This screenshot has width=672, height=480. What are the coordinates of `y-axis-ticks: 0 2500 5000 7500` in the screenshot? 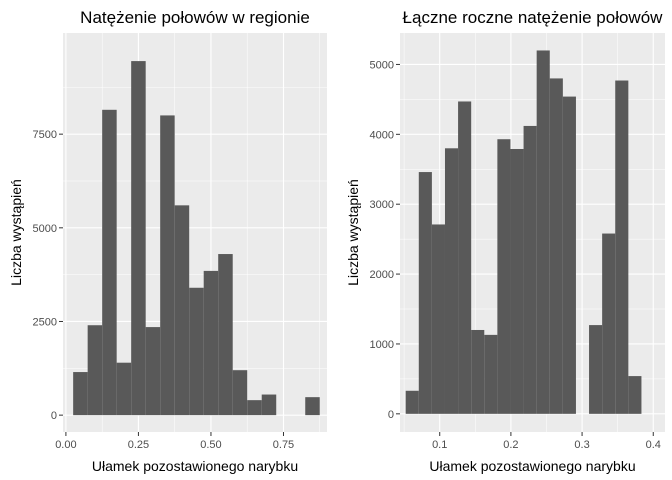 It's located at (48, 275).